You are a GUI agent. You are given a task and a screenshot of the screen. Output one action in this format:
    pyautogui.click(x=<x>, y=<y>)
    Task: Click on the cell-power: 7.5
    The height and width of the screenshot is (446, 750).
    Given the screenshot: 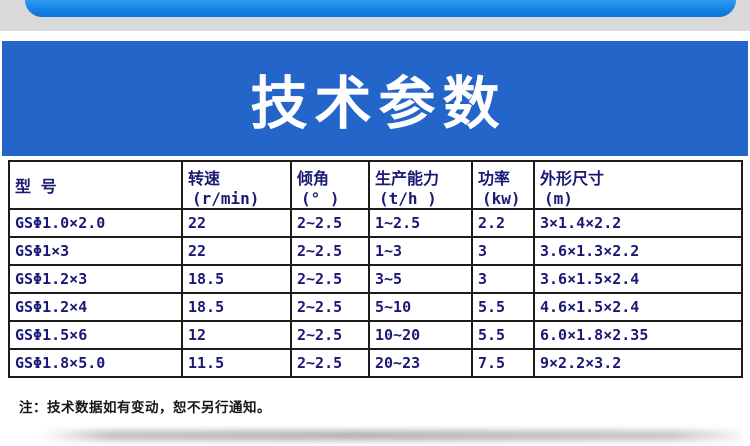 What is the action you would take?
    pyautogui.click(x=503, y=363)
    